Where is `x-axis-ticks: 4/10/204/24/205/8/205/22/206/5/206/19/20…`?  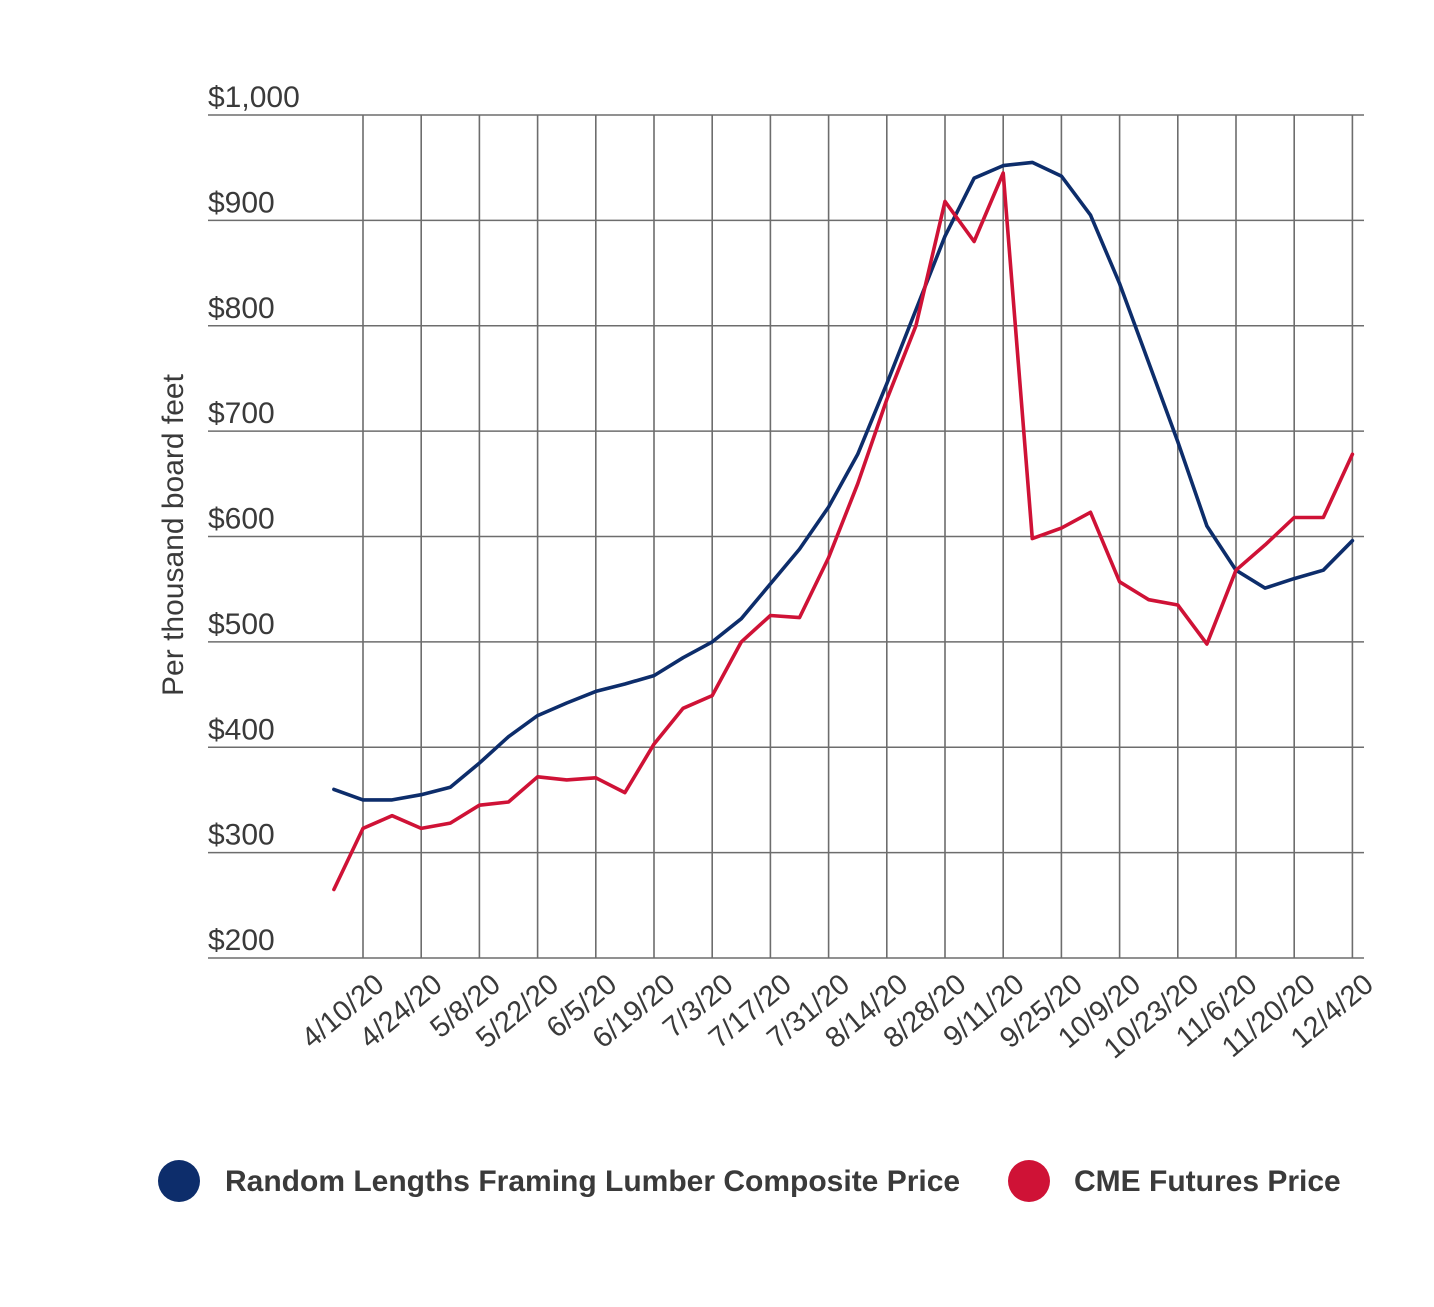 x-axis-ticks: 4/10/204/24/205/8/205/22/206/5/206/19/20… is located at coordinates (838, 1016).